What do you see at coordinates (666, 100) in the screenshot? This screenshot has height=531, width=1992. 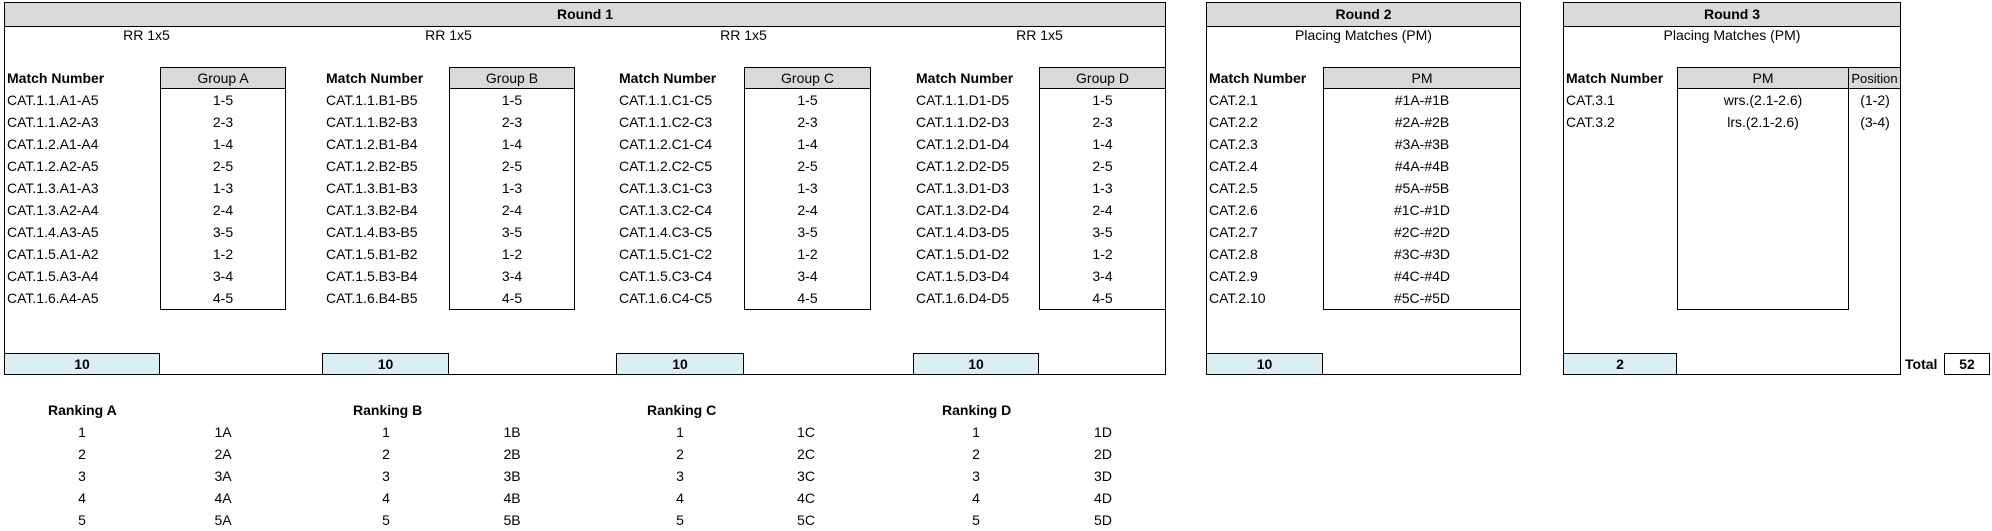 I see `match-number: CAT.1.1.C1-C5` at bounding box center [666, 100].